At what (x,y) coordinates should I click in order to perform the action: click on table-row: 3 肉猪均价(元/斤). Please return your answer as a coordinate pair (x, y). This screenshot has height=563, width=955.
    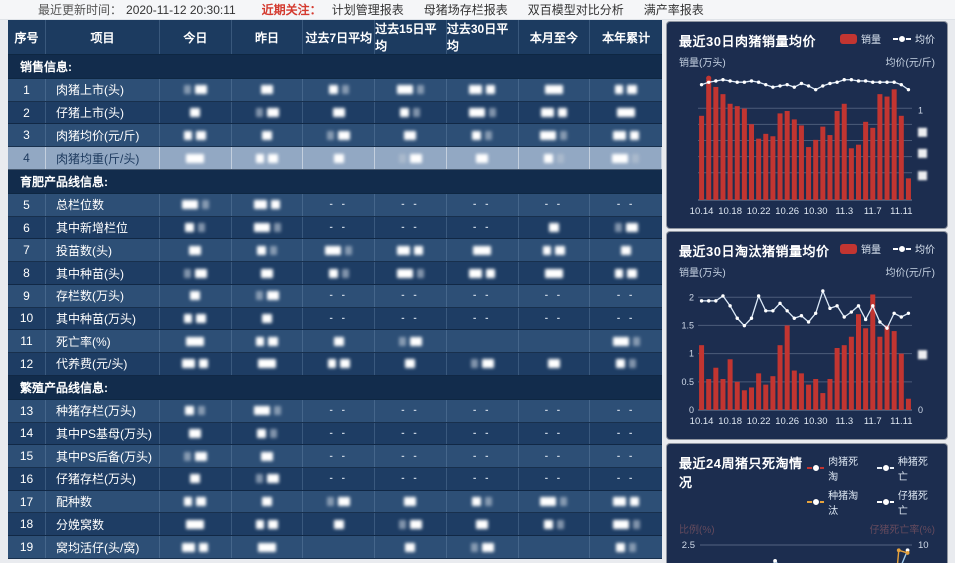
    Looking at the image, I should click on (335, 136).